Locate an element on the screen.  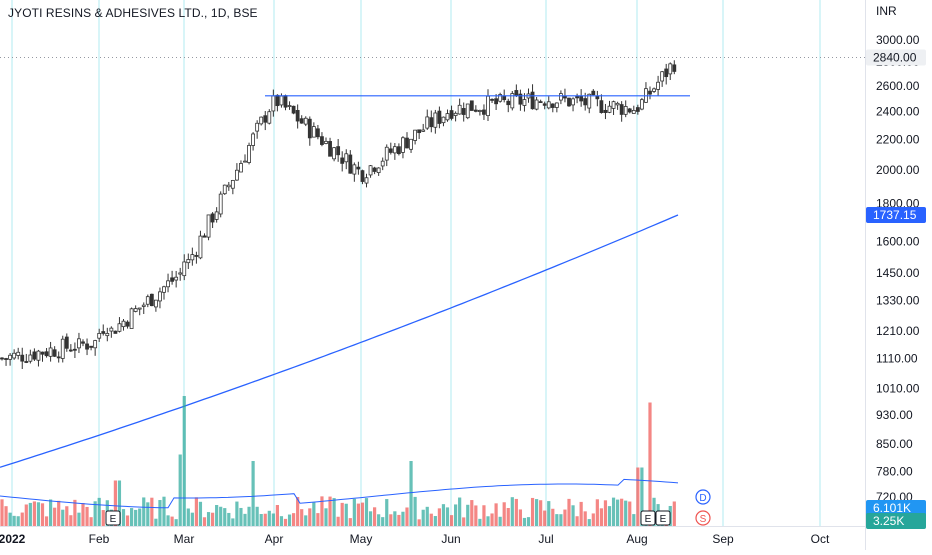
price-tick-label: 2400.00 is located at coordinates (898, 111).